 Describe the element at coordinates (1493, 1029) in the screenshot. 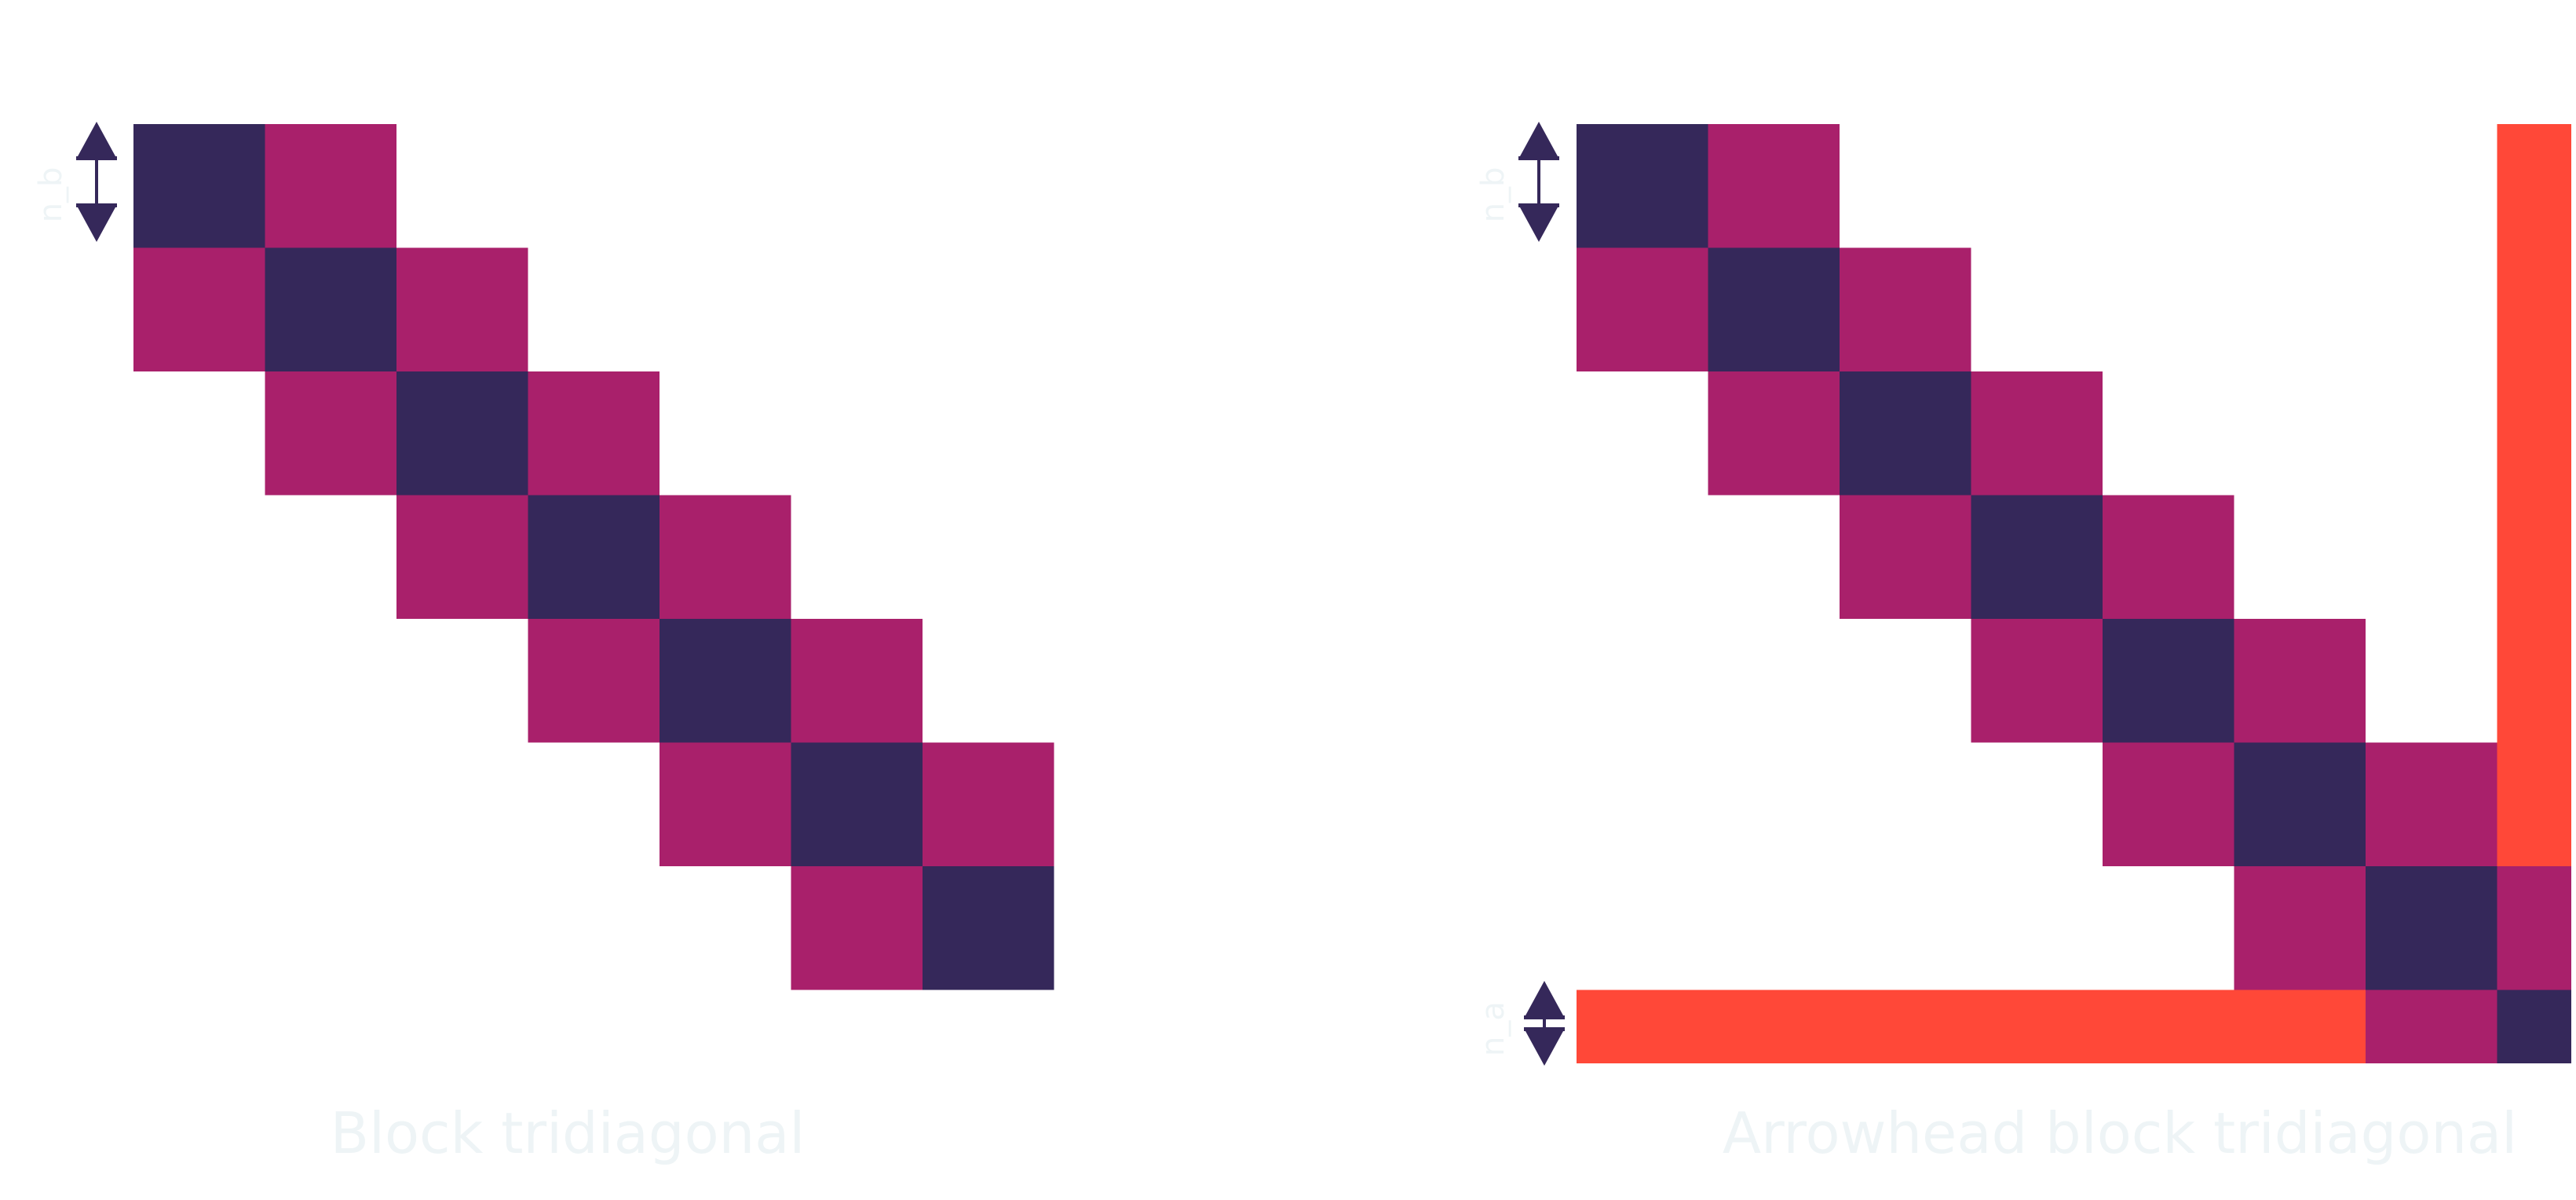

I see `right-arrow-size-label: n_a` at that location.